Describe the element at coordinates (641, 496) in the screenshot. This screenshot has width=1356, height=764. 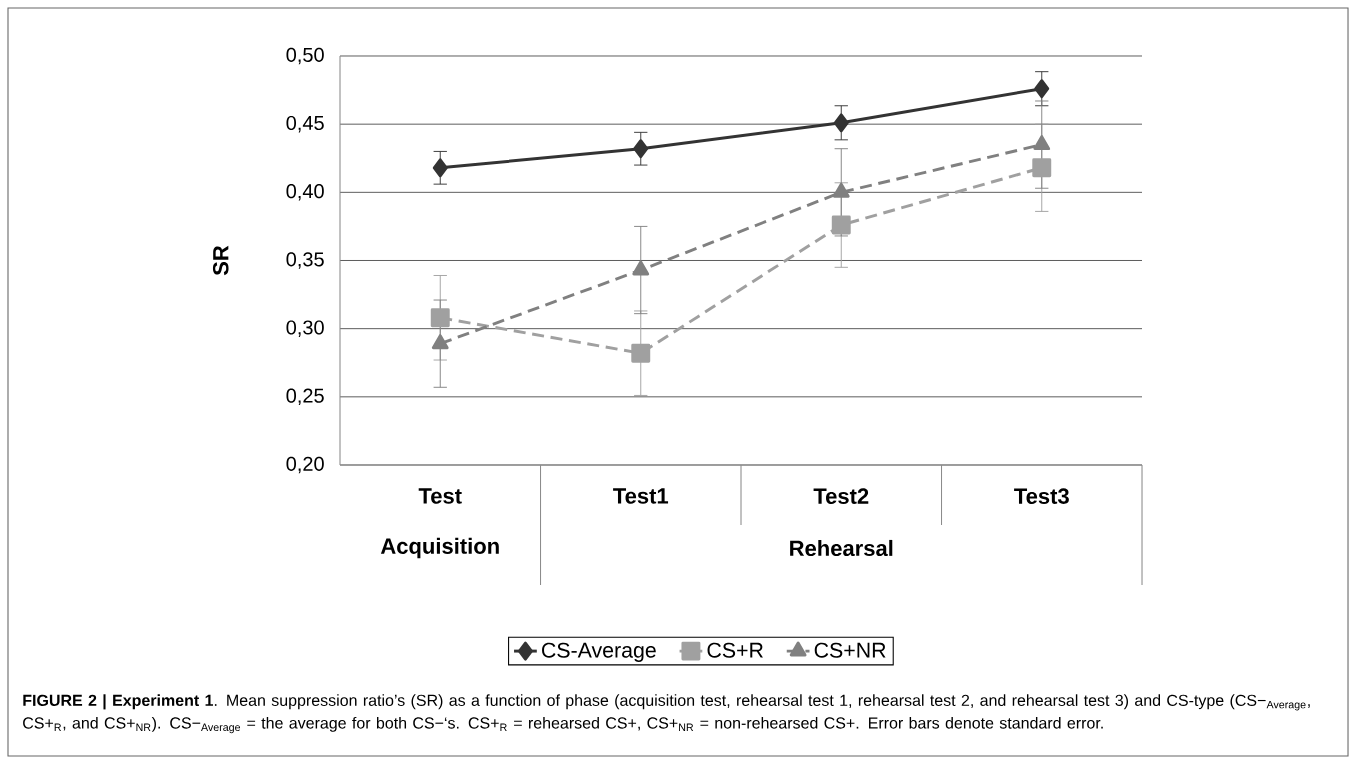
I see `x-tick-label: Test1` at that location.